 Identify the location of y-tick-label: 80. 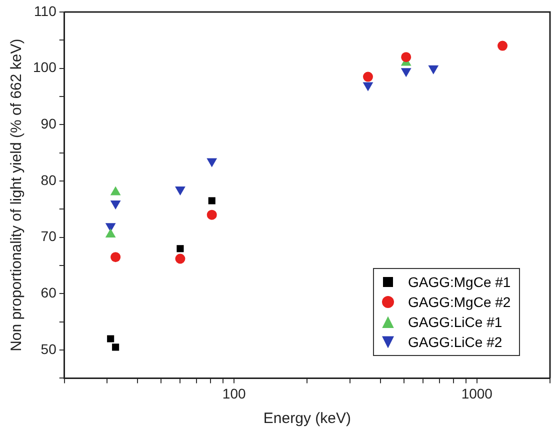
(48, 180).